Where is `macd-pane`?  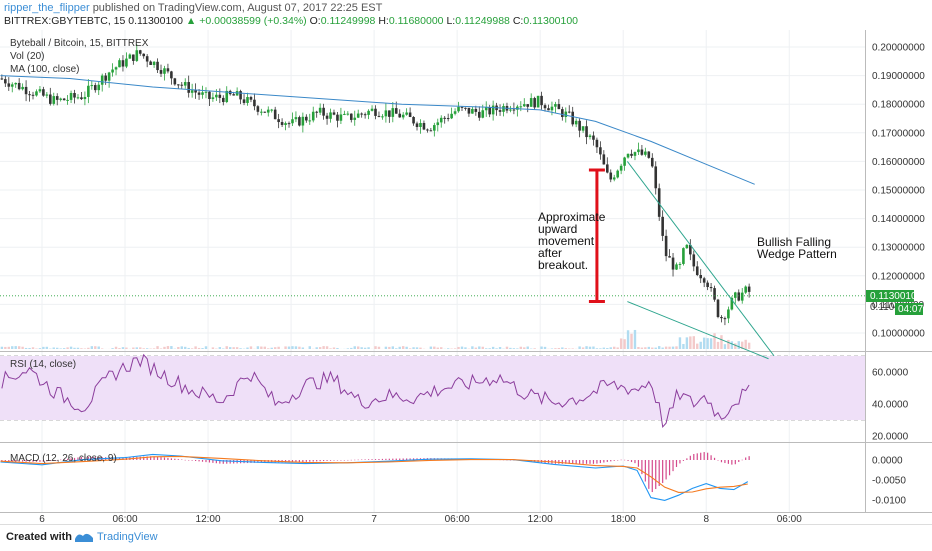
macd-pane is located at coordinates (432, 478).